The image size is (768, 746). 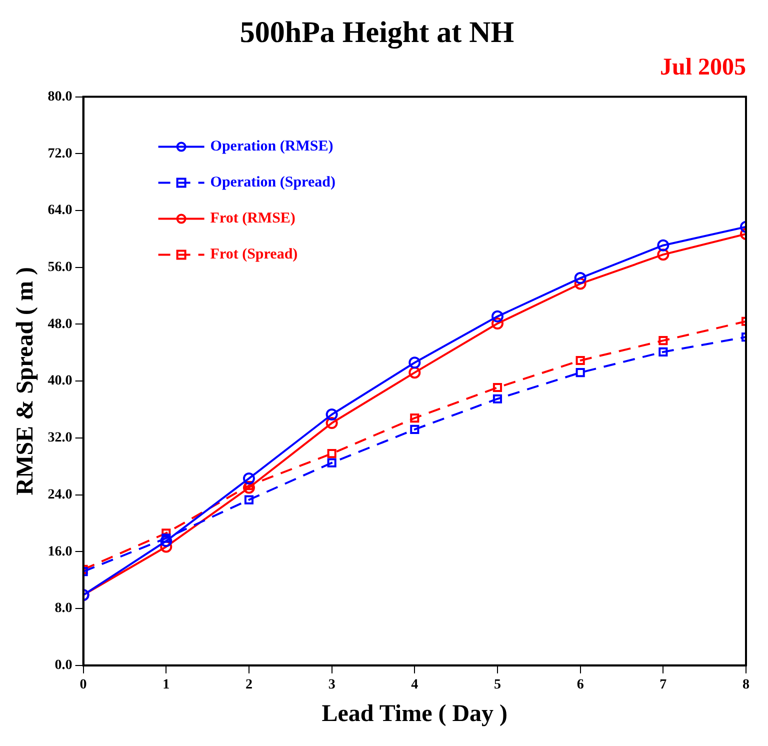 What do you see at coordinates (60, 96) in the screenshot?
I see `y-tick-label: 80.0` at bounding box center [60, 96].